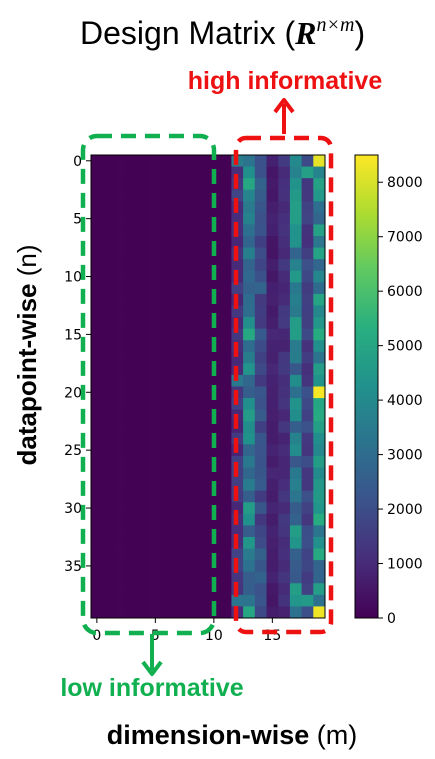 This screenshot has height=759, width=435. What do you see at coordinates (73, 509) in the screenshot?
I see `y-tick-label: 30` at bounding box center [73, 509].